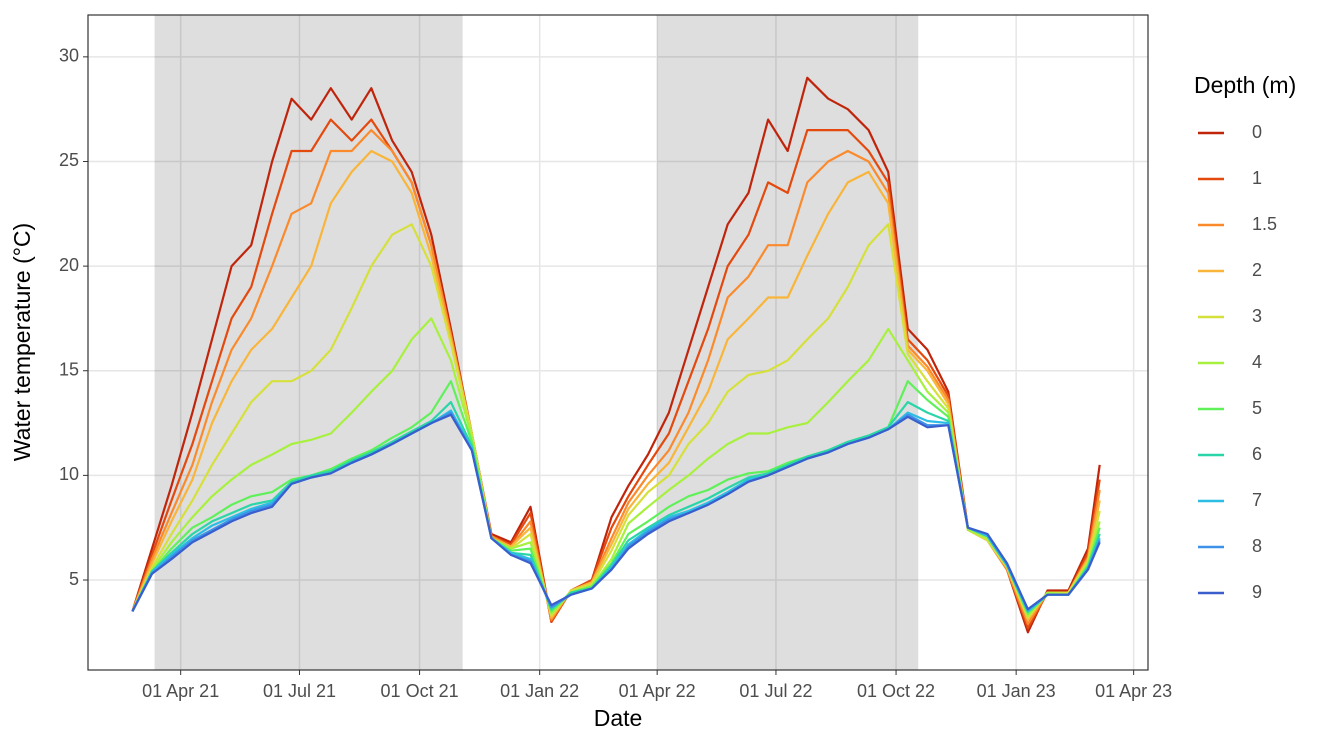 This screenshot has height=734, width=1325. I want to click on legend-label: 1.5, so click(1264, 224).